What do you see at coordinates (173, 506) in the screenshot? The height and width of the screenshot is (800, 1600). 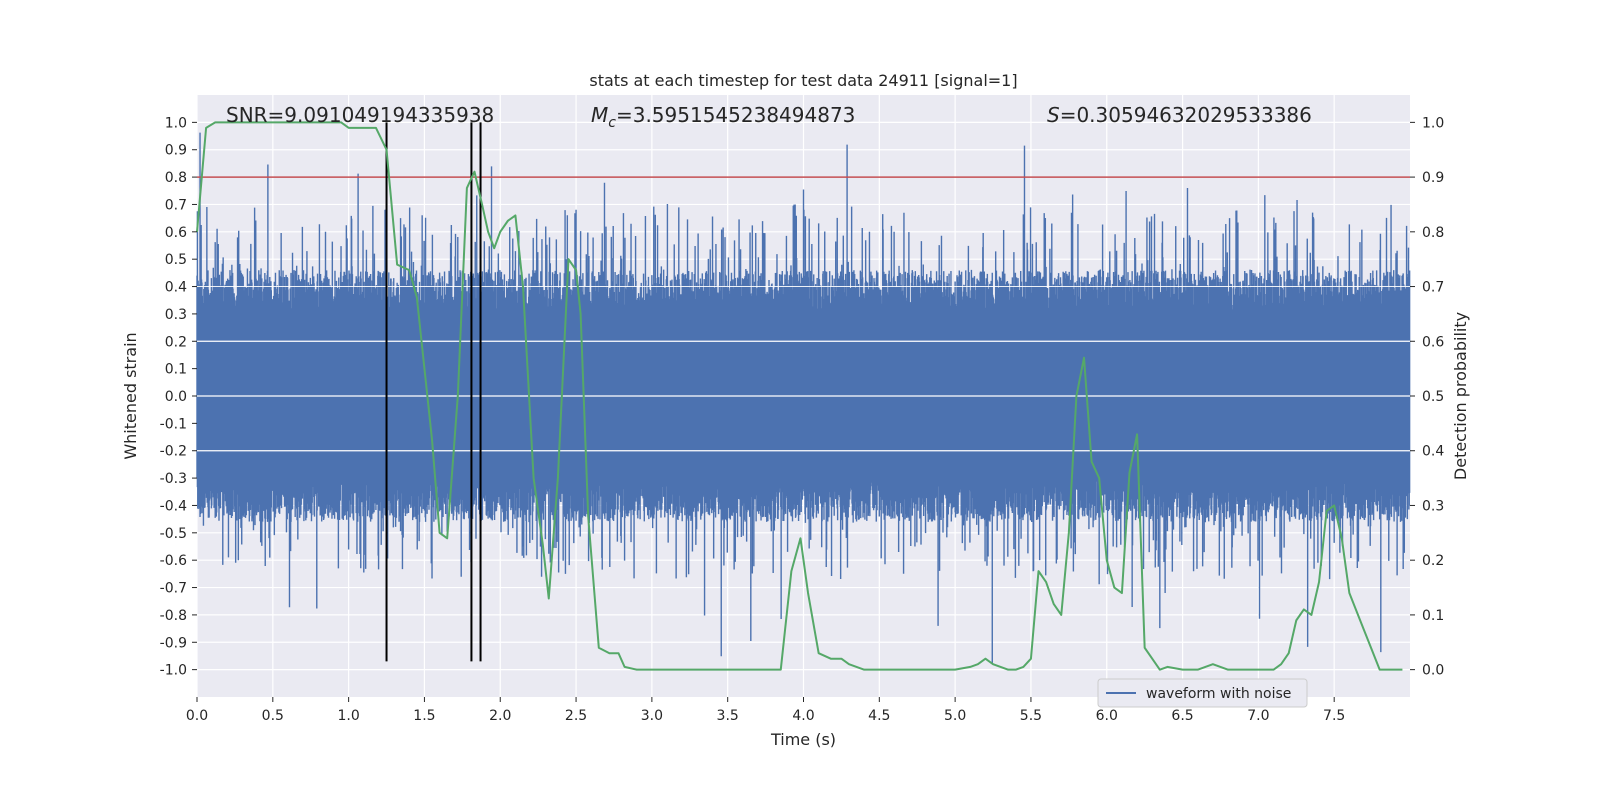 I see `y-tick-label: -0.4` at bounding box center [173, 506].